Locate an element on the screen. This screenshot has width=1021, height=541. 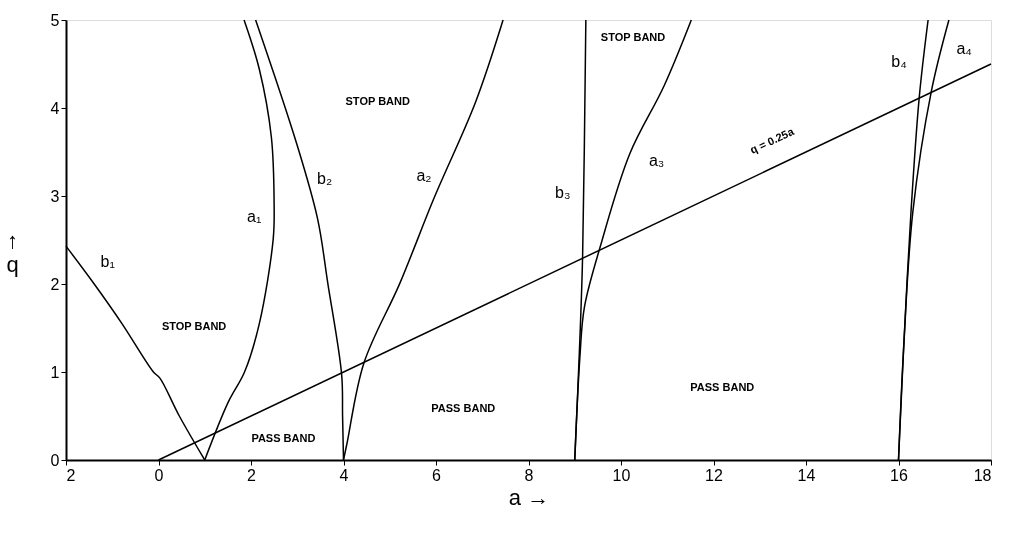
x-tick-label: 12 is located at coordinates (714, 475).